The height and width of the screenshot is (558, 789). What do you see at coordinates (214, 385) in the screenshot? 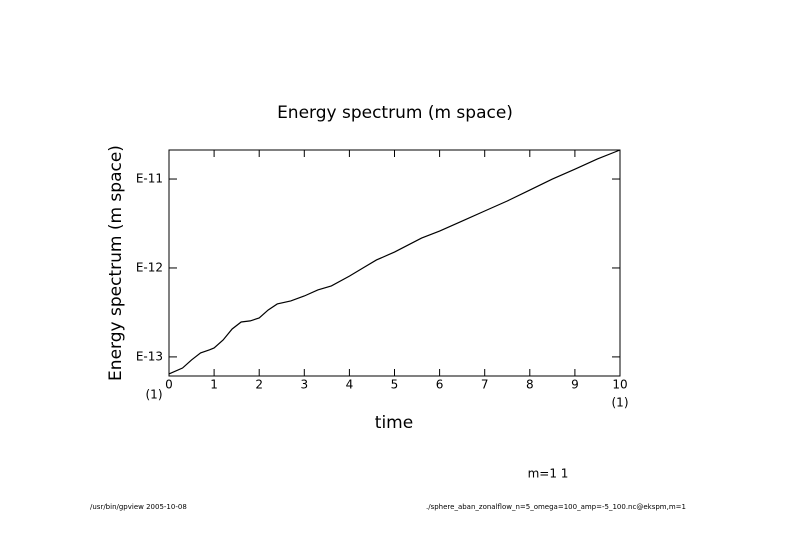
I see `x-tick-label: 1` at bounding box center [214, 385].